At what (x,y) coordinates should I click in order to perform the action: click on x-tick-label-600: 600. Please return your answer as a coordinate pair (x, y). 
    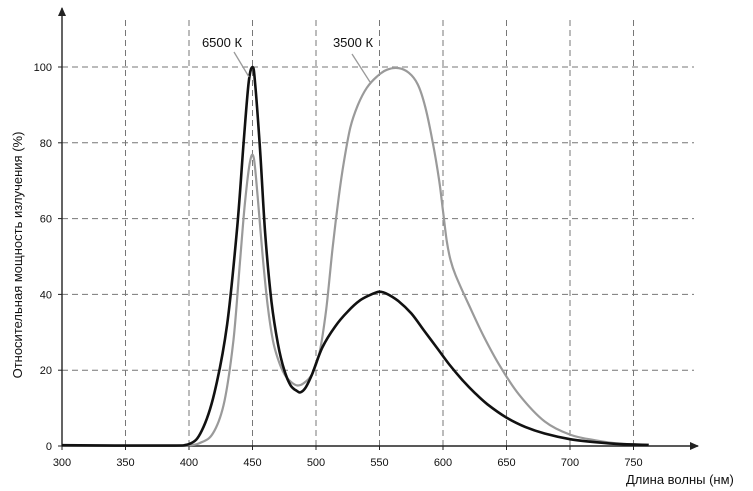
    Looking at the image, I should click on (443, 463).